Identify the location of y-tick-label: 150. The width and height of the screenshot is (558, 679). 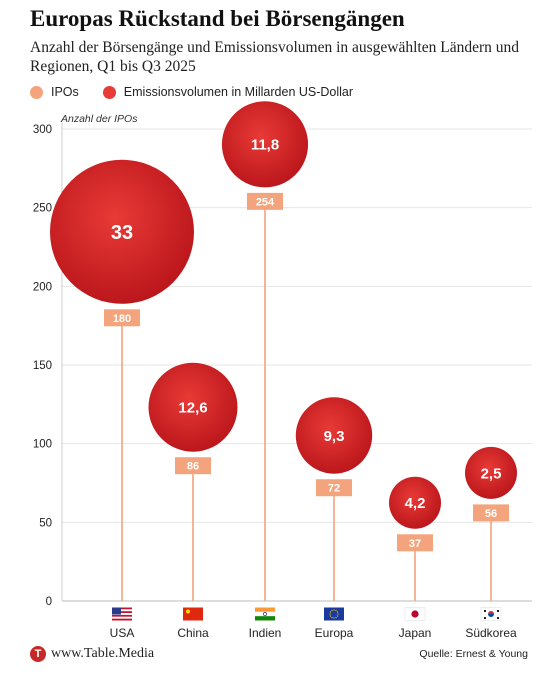
(42, 366).